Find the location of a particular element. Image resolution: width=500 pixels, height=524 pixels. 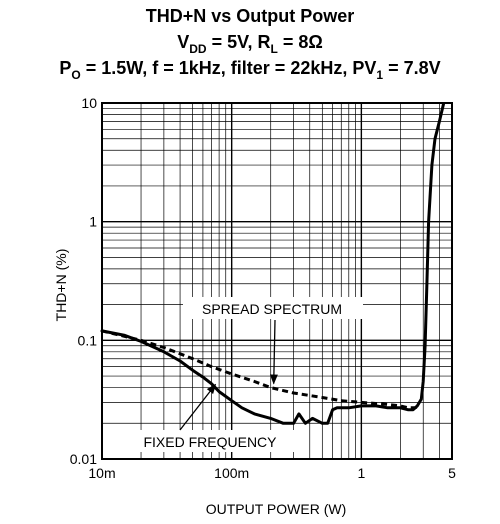

series-line-spread-spectrum is located at coordinates (260, 369).